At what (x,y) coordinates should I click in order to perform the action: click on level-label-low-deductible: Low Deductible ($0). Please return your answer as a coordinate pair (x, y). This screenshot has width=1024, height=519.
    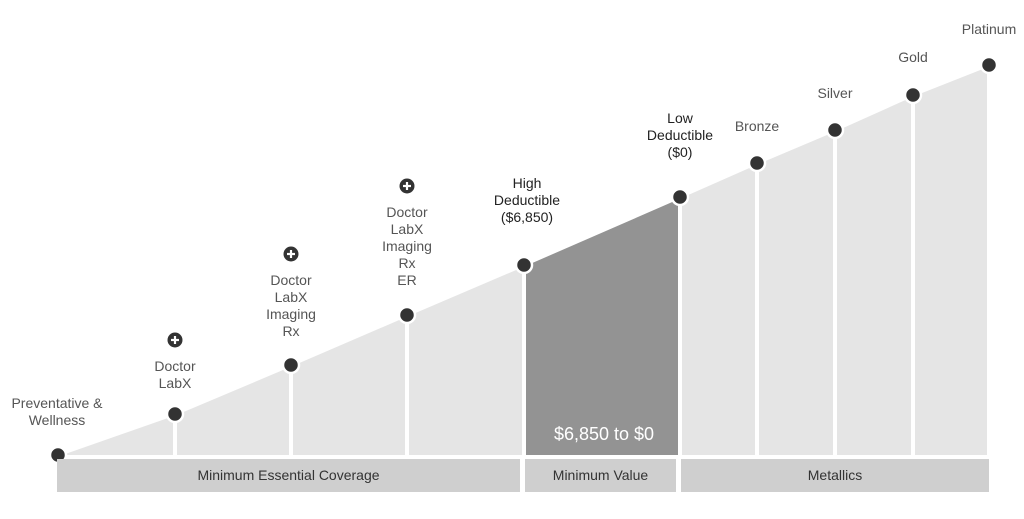
    Looking at the image, I should click on (680, 135).